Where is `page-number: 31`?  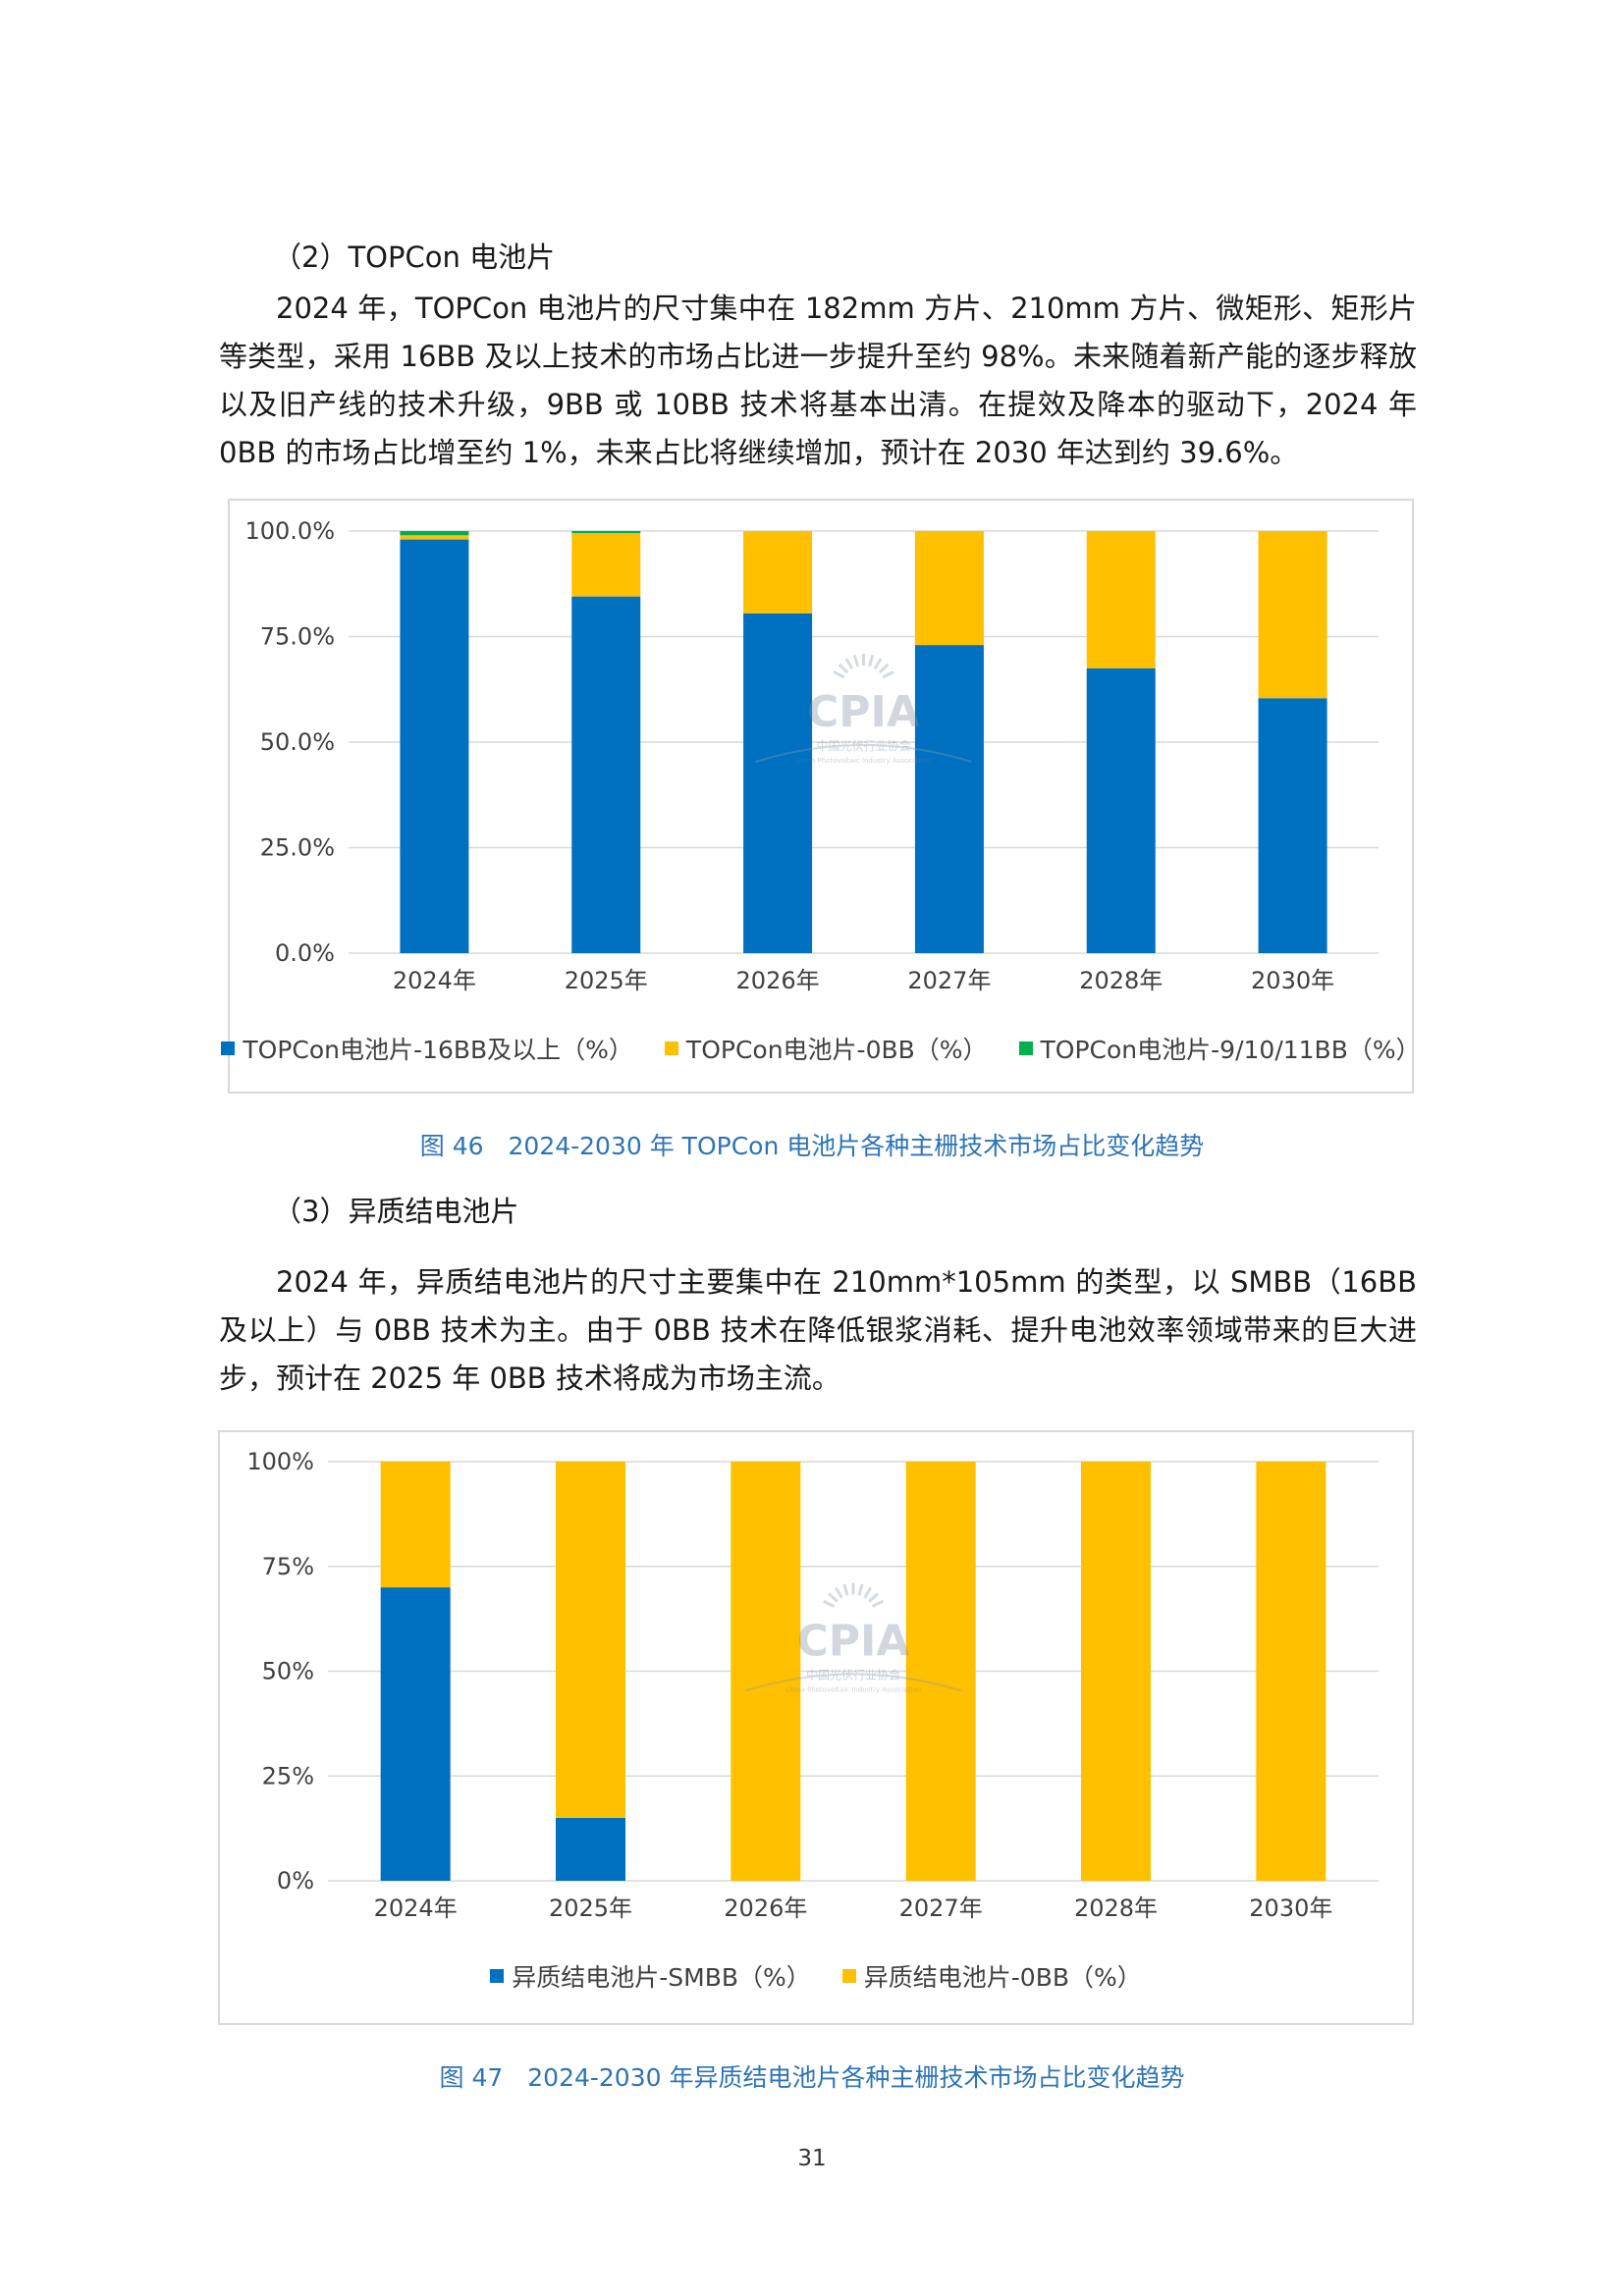
page-number: 31 is located at coordinates (812, 2158).